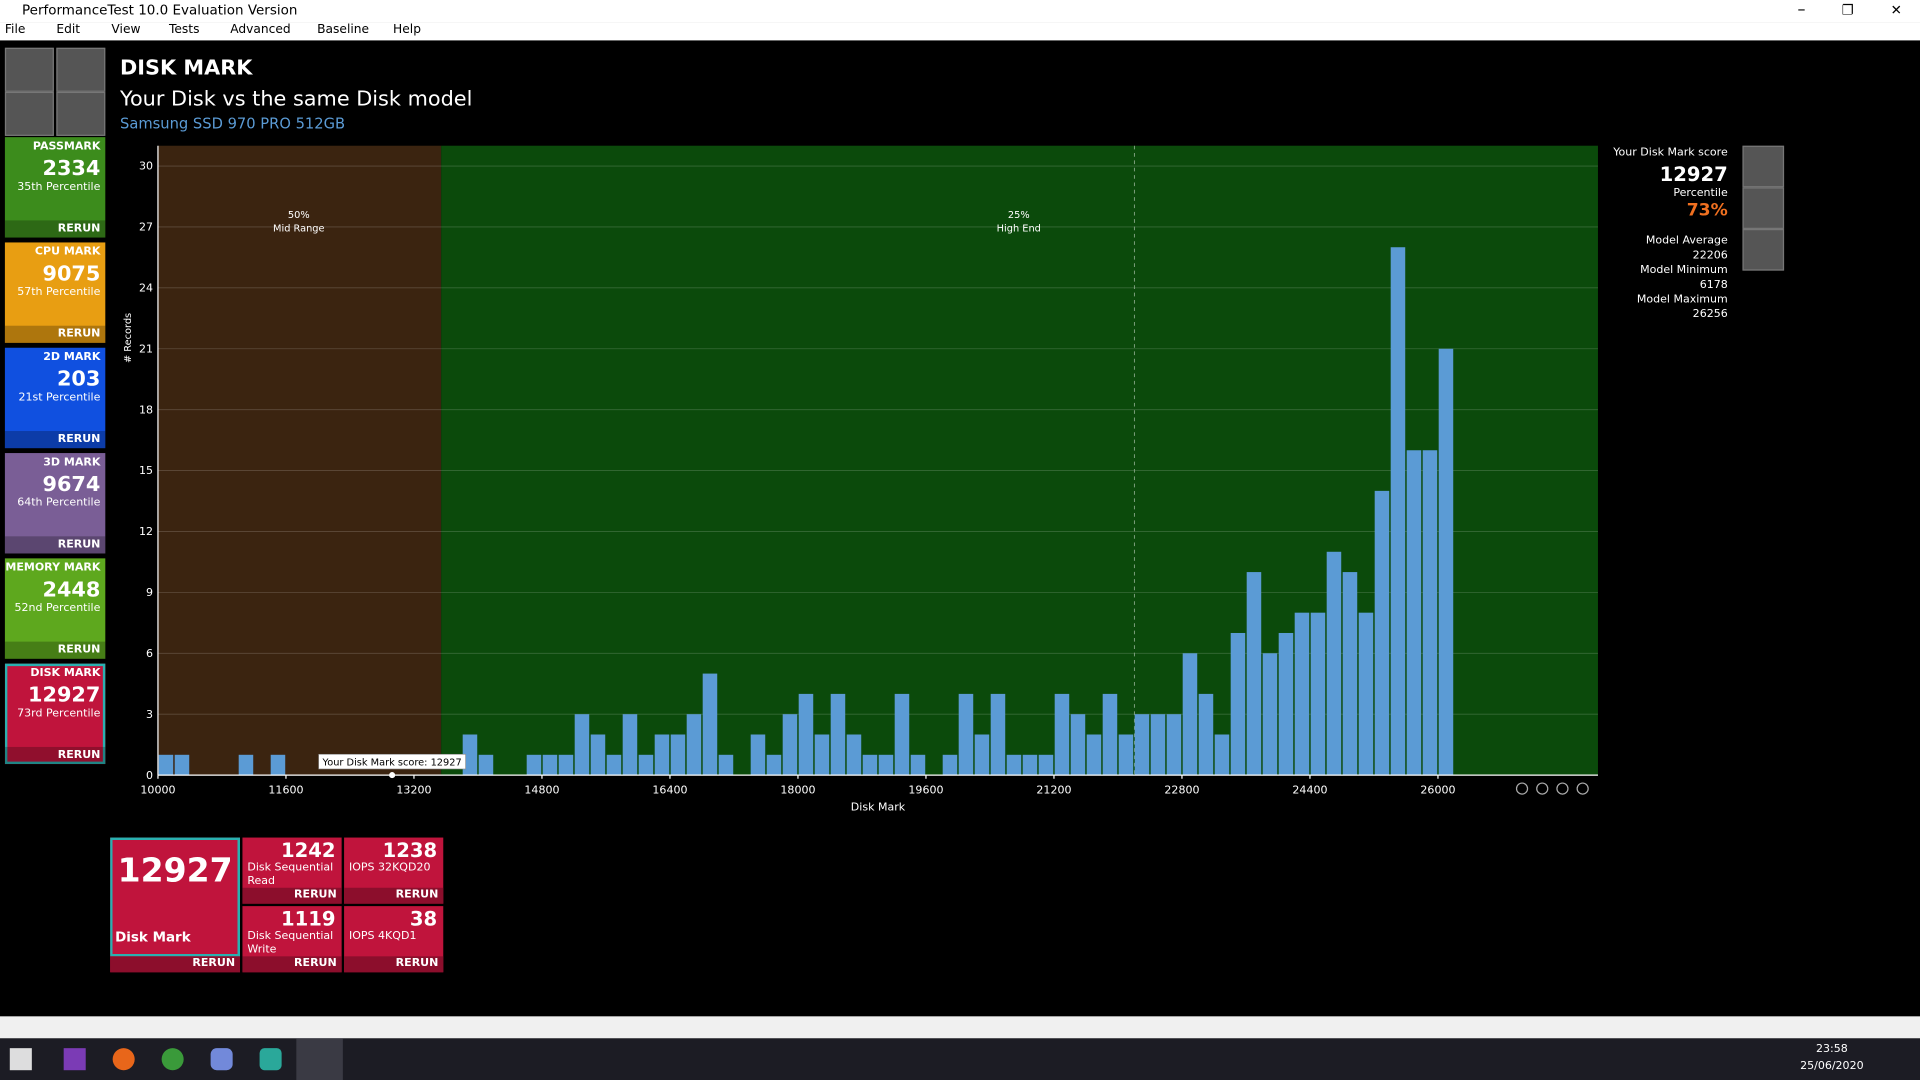  I want to click on percentile-value: 73%, so click(1707, 210).